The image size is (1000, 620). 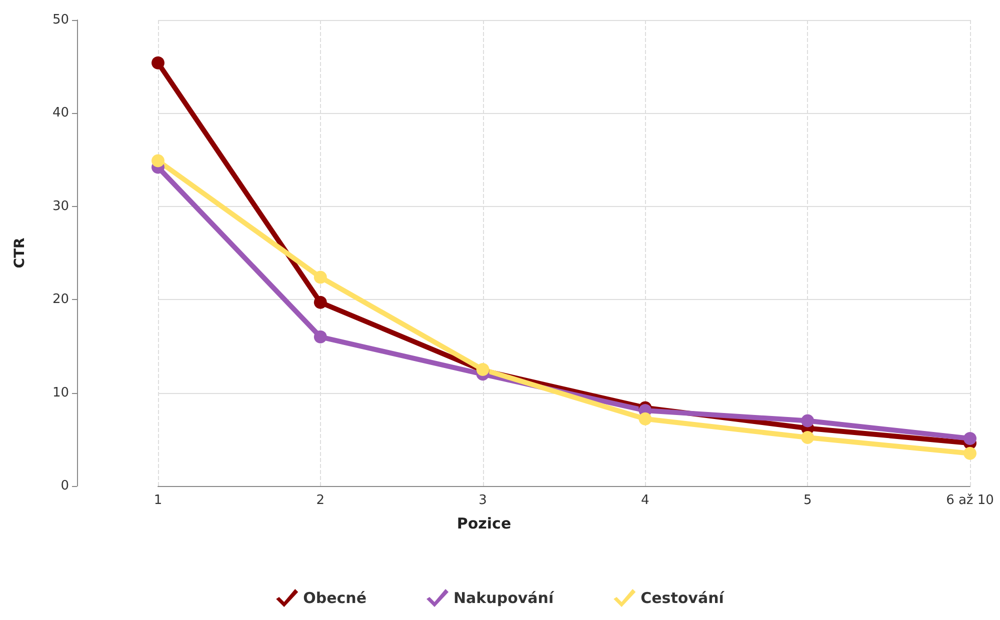 I want to click on legend-label: Nakupování, so click(x=504, y=598).